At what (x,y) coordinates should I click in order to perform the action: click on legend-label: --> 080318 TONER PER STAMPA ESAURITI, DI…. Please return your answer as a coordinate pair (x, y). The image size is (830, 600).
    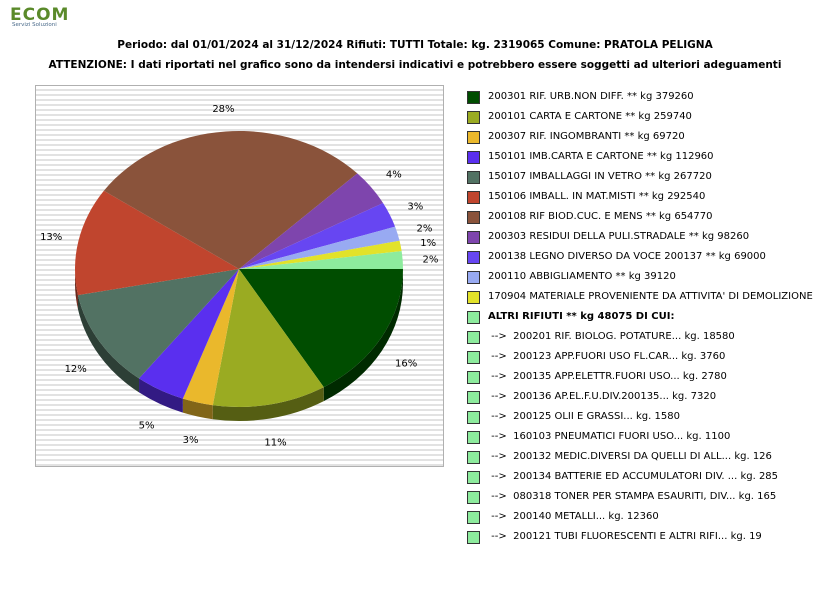
    Looking at the image, I should click on (632, 496).